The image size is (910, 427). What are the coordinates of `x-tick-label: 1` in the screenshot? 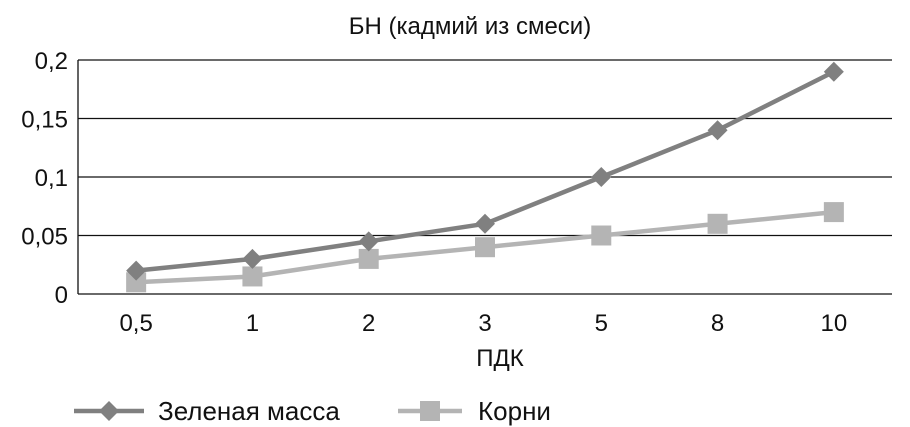 It's located at (252, 323).